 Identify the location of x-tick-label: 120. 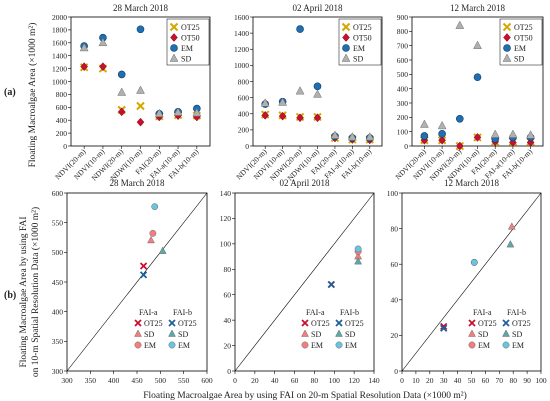
(355, 380).